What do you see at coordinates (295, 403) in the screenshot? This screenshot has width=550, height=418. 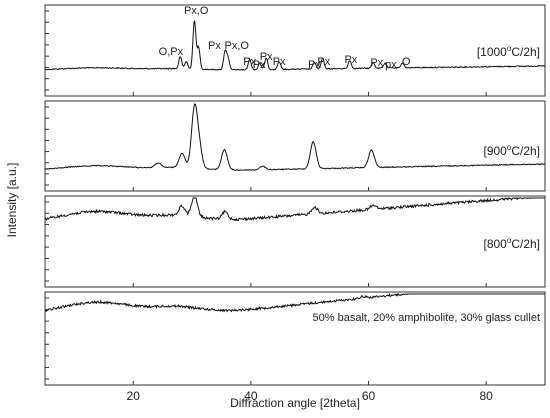 I see `x-axis-label: Diffraction angle [2theta]` at bounding box center [295, 403].